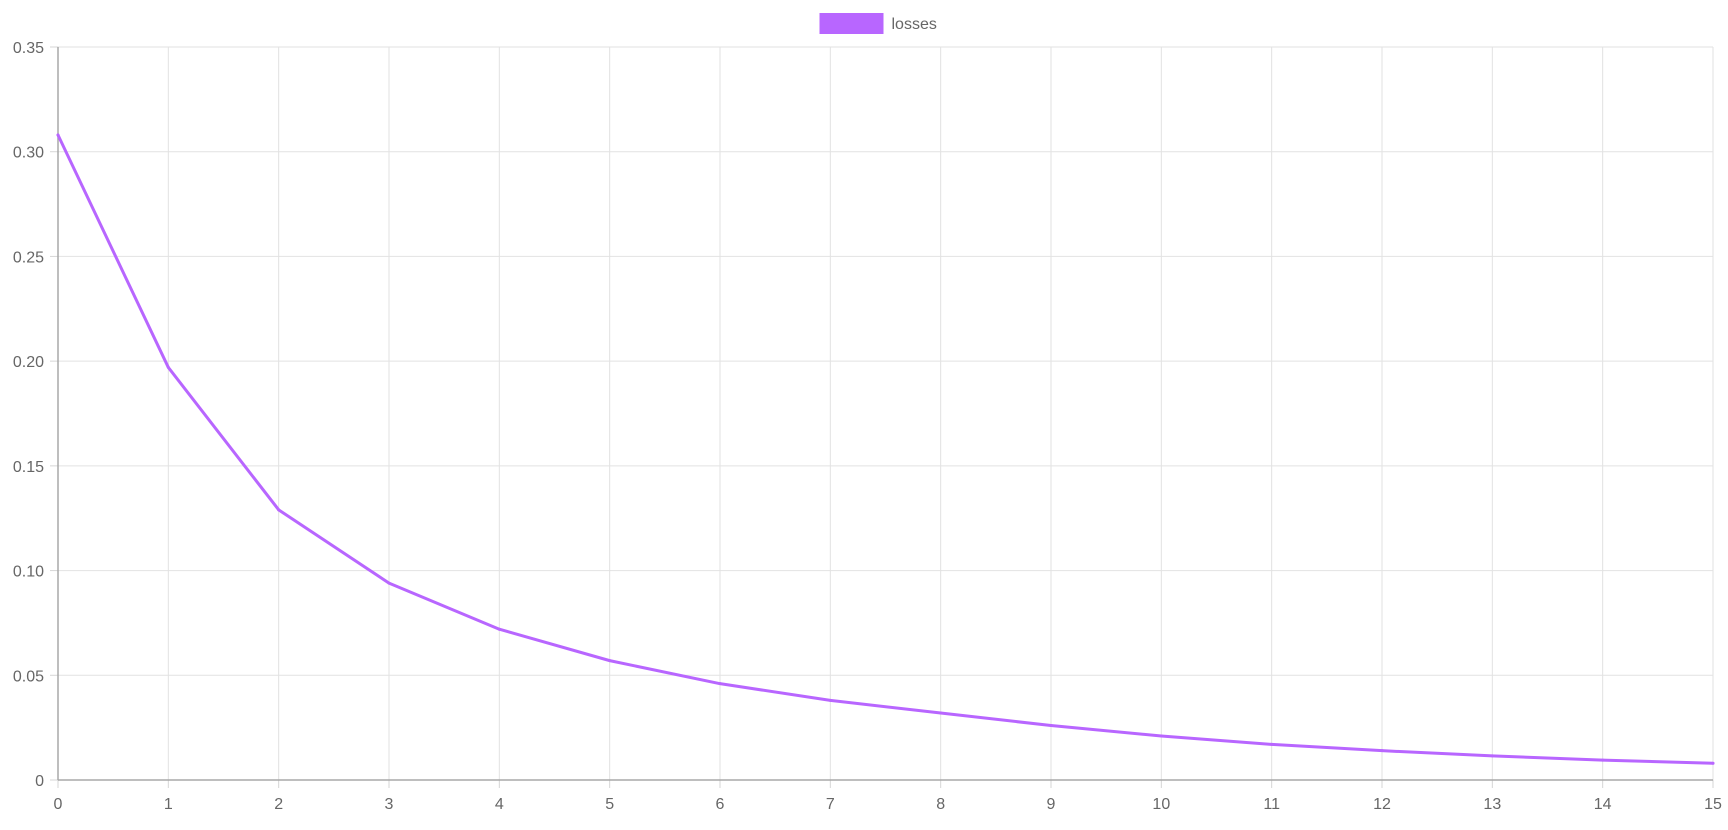 Image resolution: width=1728 pixels, height=830 pixels. Describe the element at coordinates (278, 804) in the screenshot. I see `x-tick-label: 2` at that location.